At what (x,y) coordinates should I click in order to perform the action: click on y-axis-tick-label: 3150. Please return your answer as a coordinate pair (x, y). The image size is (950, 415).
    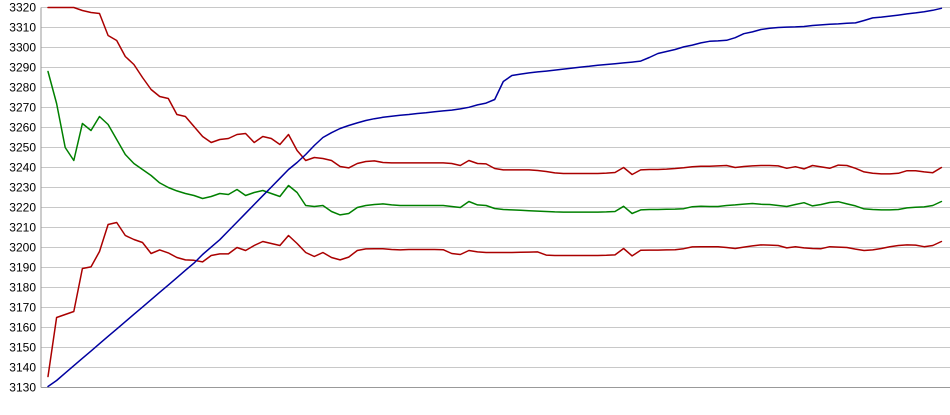
    Looking at the image, I should click on (22, 348).